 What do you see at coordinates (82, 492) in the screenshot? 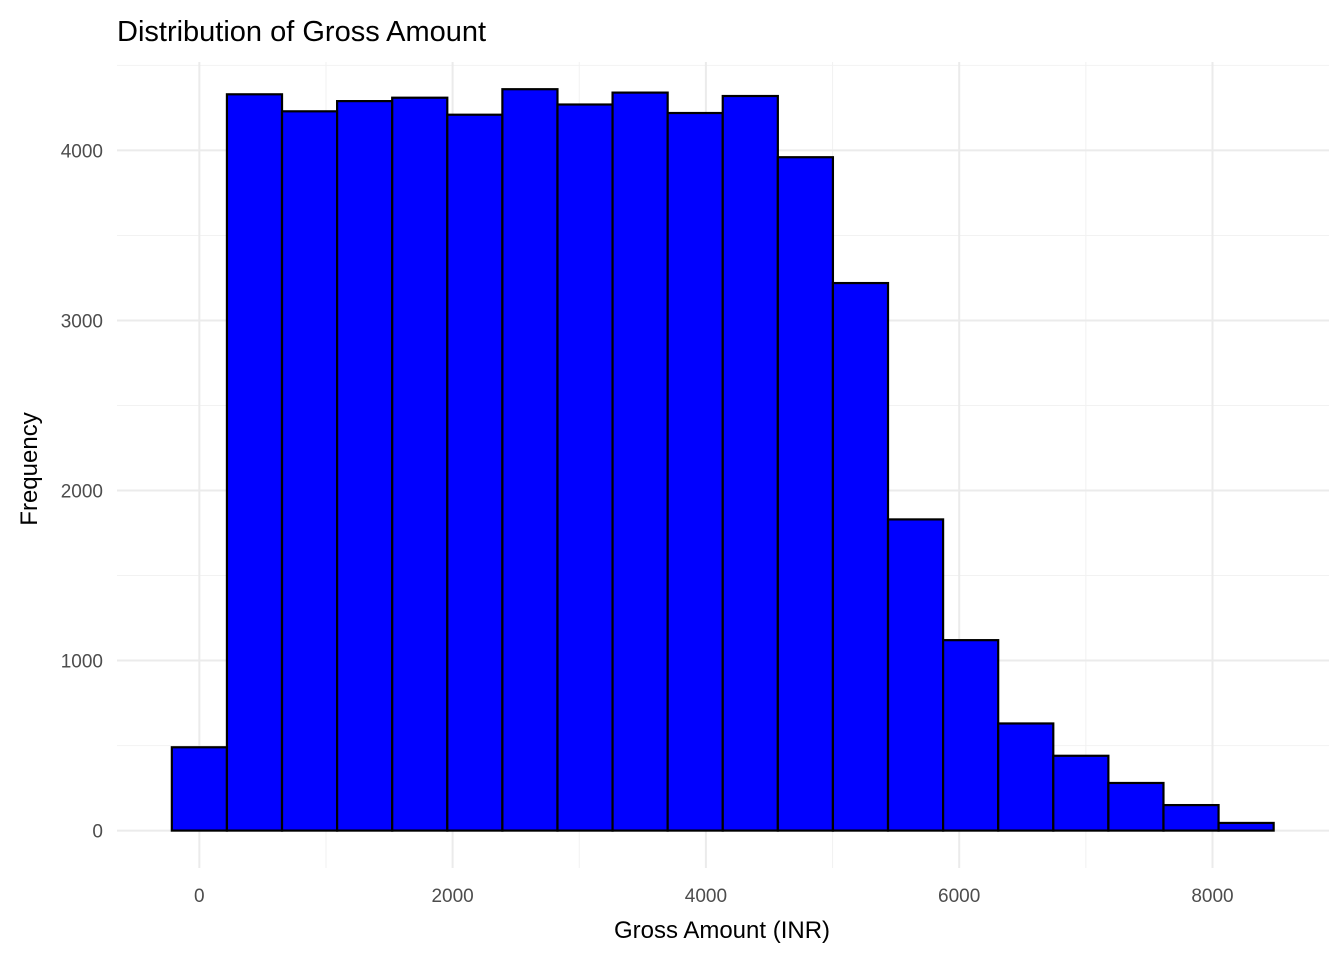
I see `y-tick-label: 2000` at bounding box center [82, 492].